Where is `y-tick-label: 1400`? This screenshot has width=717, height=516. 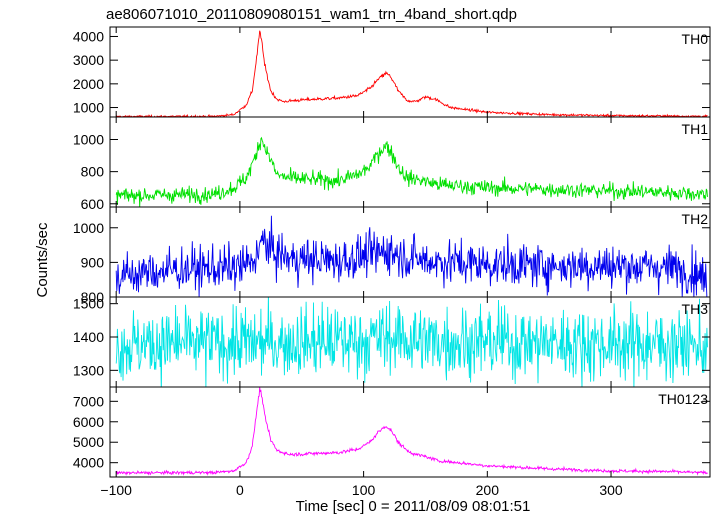
y-tick-label: 1400 is located at coordinates (88, 337).